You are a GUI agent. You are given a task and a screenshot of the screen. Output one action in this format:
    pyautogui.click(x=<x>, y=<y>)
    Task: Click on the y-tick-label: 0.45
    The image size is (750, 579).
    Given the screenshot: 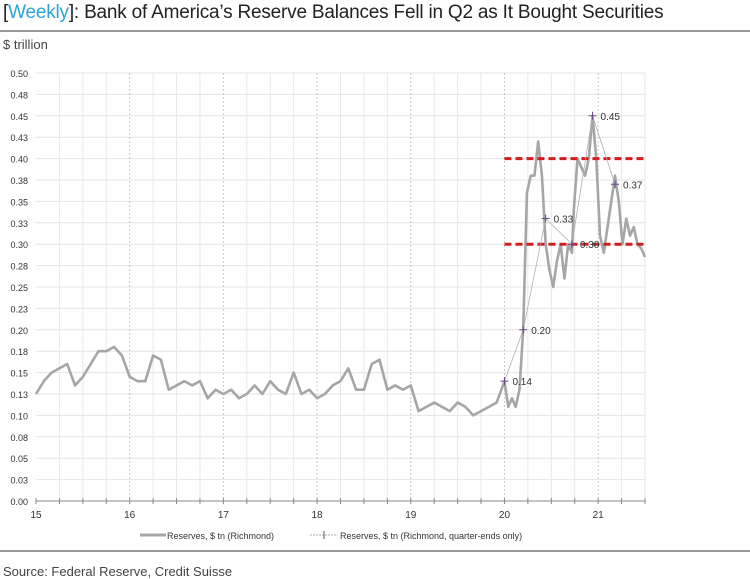 What is the action you would take?
    pyautogui.click(x=19, y=117)
    